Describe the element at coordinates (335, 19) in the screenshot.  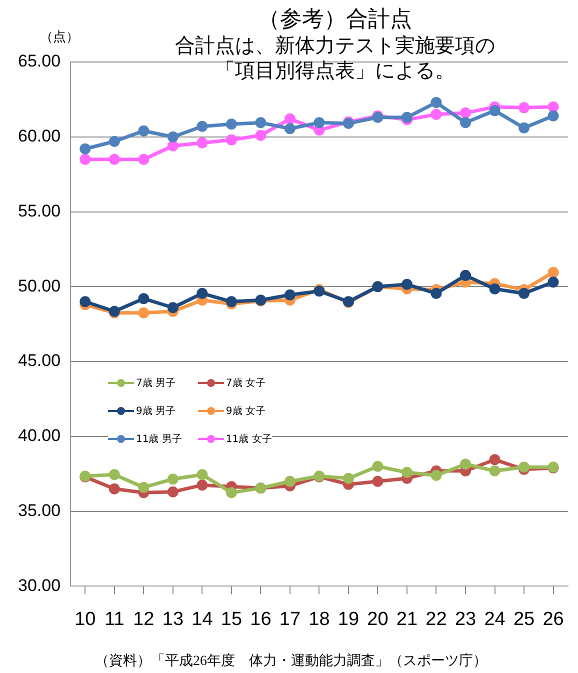
I see `chart-title: （参考）合計点` at that location.